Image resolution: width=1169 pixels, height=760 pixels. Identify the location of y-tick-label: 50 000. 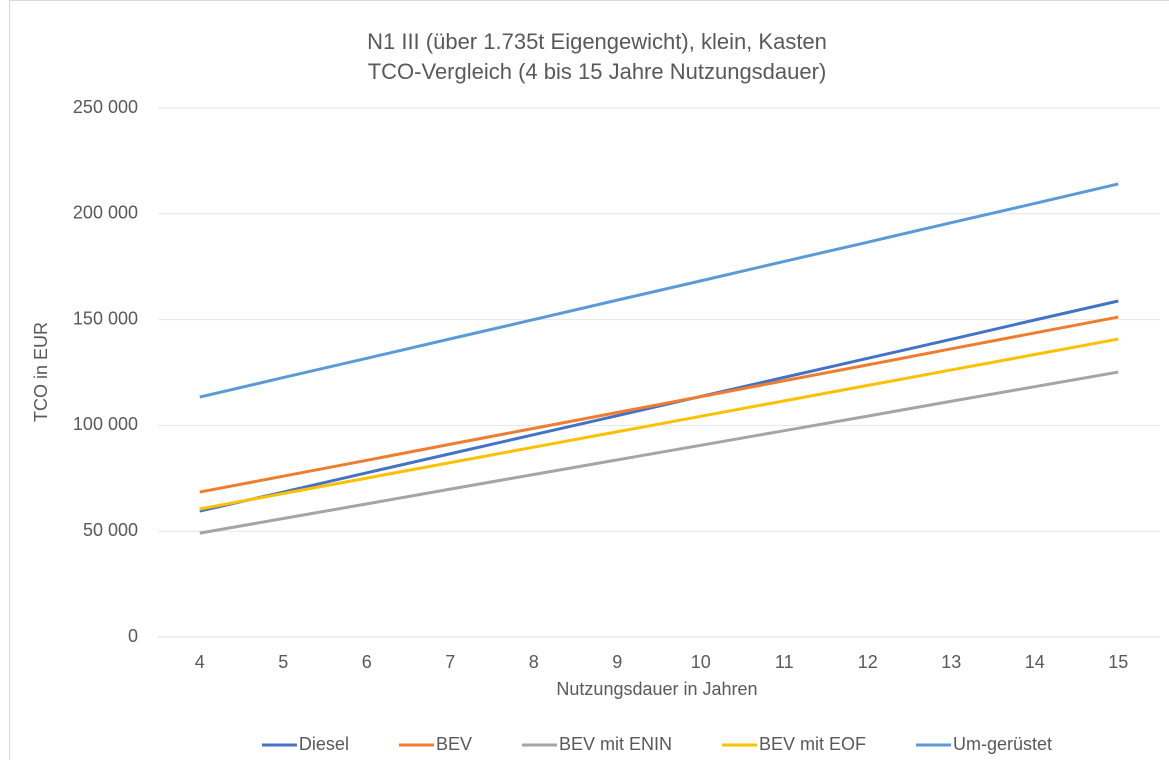
(110, 530).